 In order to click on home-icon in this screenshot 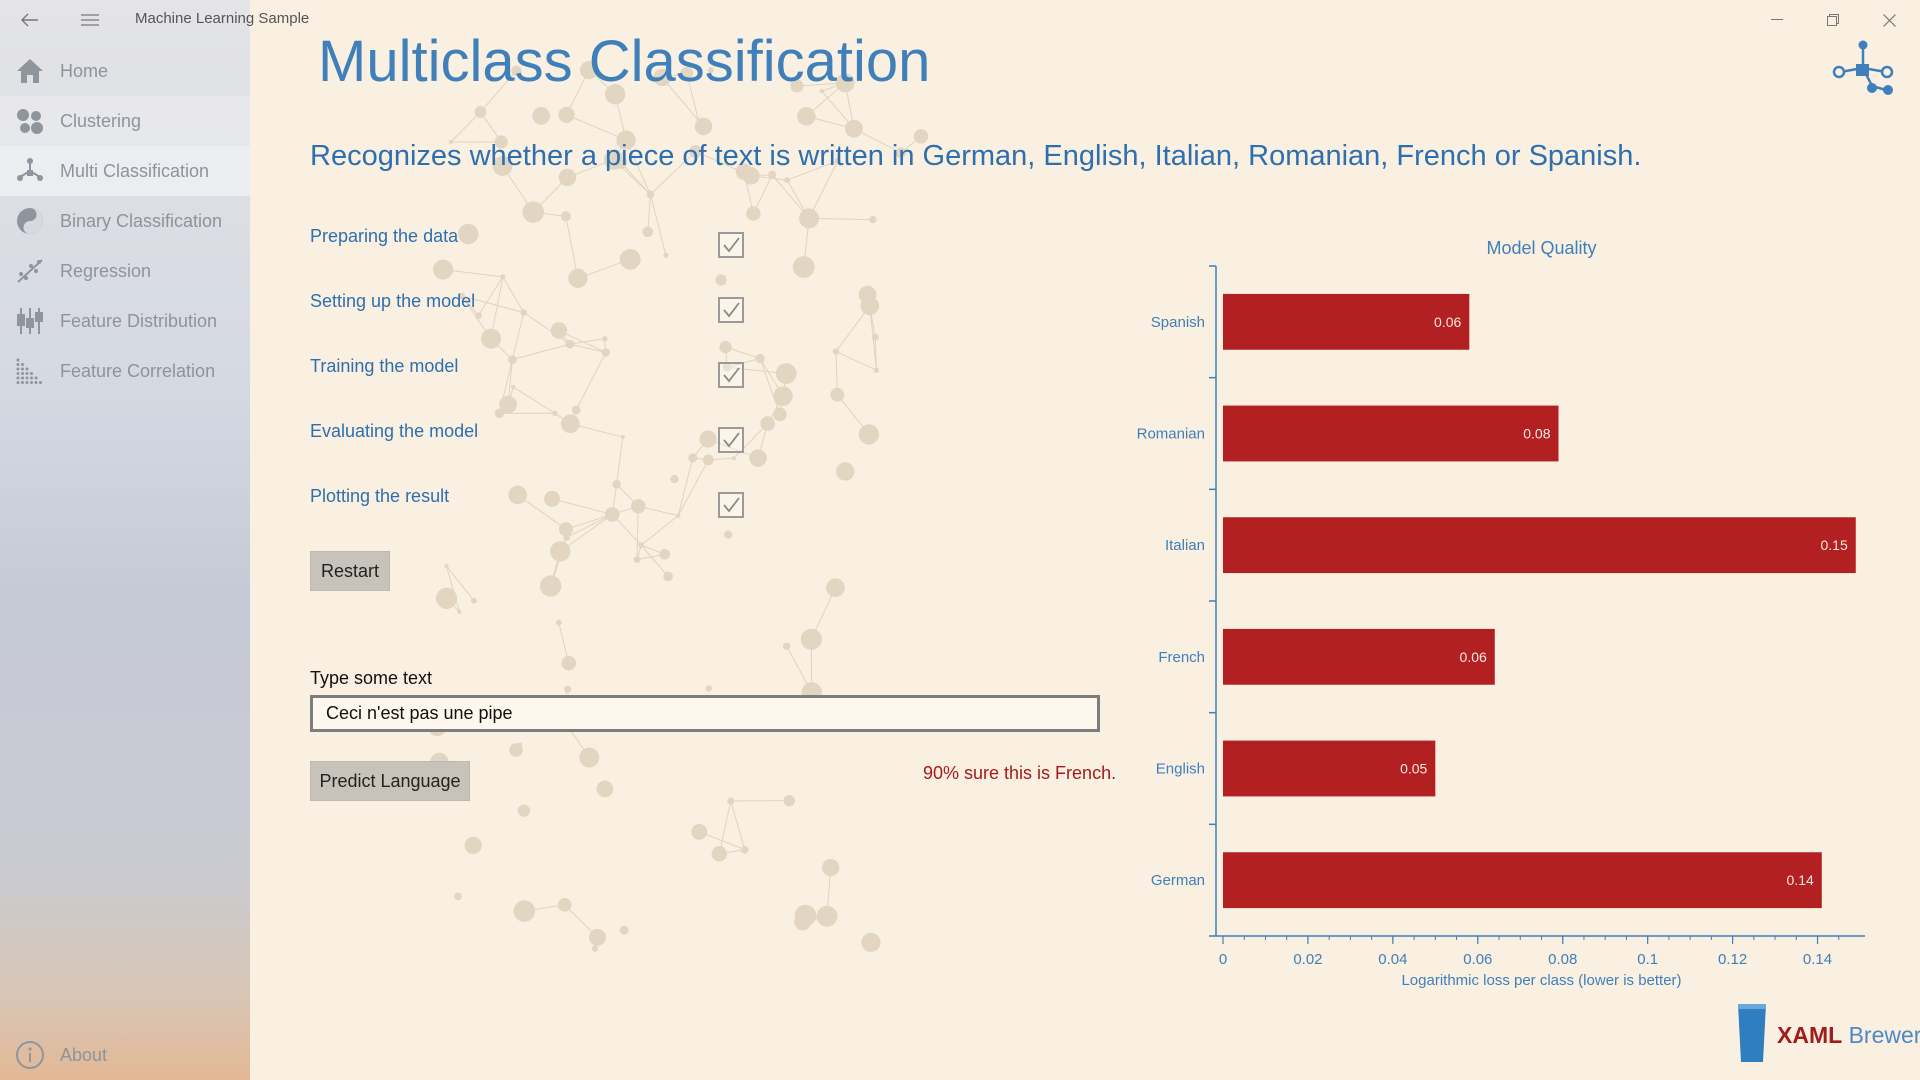, I will do `click(30, 71)`.